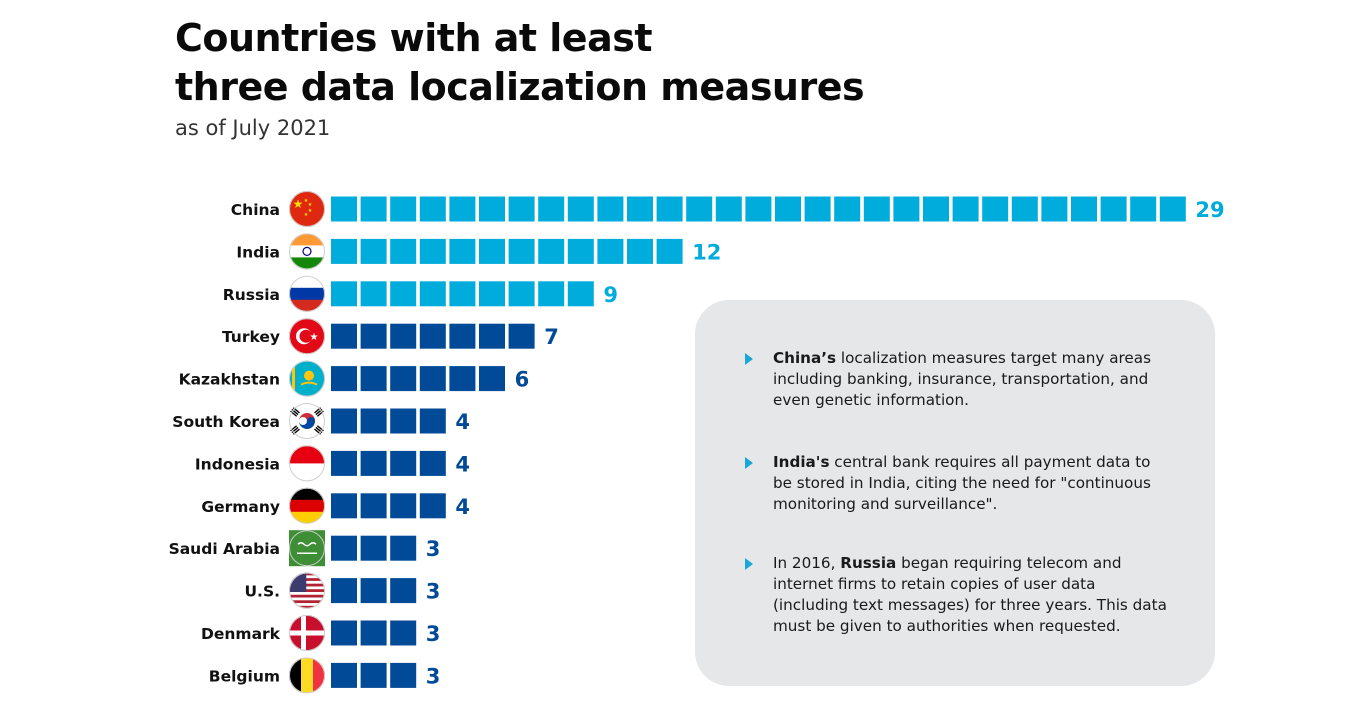 The image size is (1358, 720). I want to click on flag-china-icon: ★ ★★★★, so click(307, 209).